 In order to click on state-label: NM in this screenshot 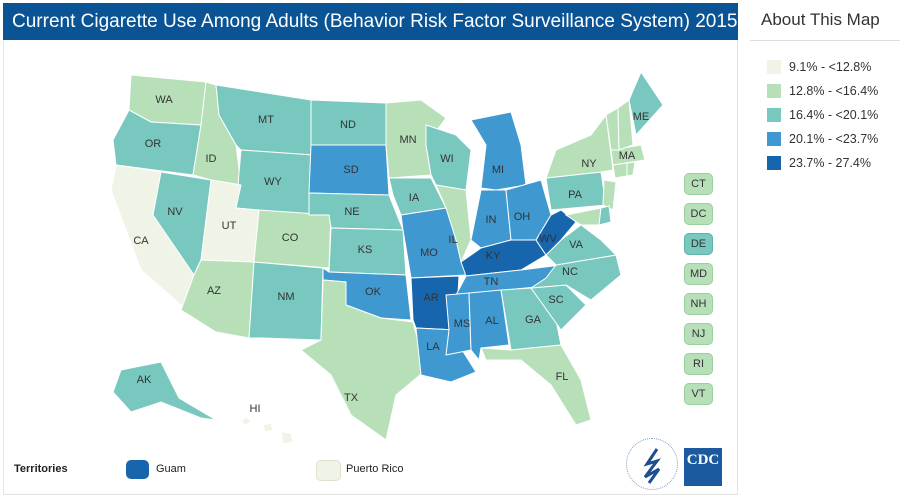, I will do `click(285, 297)`.